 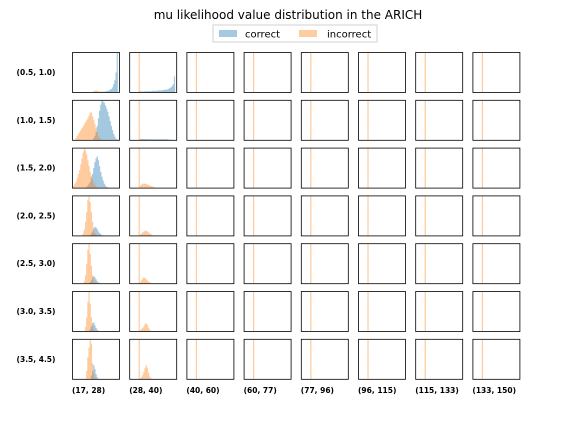 What do you see at coordinates (295, 33) in the screenshot?
I see `legend: correct incorrect` at bounding box center [295, 33].